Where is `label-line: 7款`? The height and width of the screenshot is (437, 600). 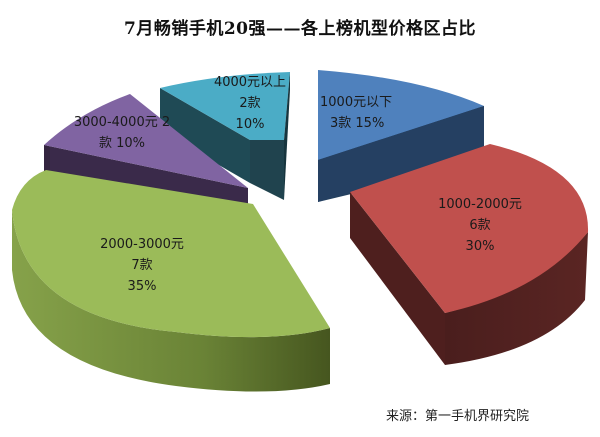
label-line: 7款 is located at coordinates (142, 265).